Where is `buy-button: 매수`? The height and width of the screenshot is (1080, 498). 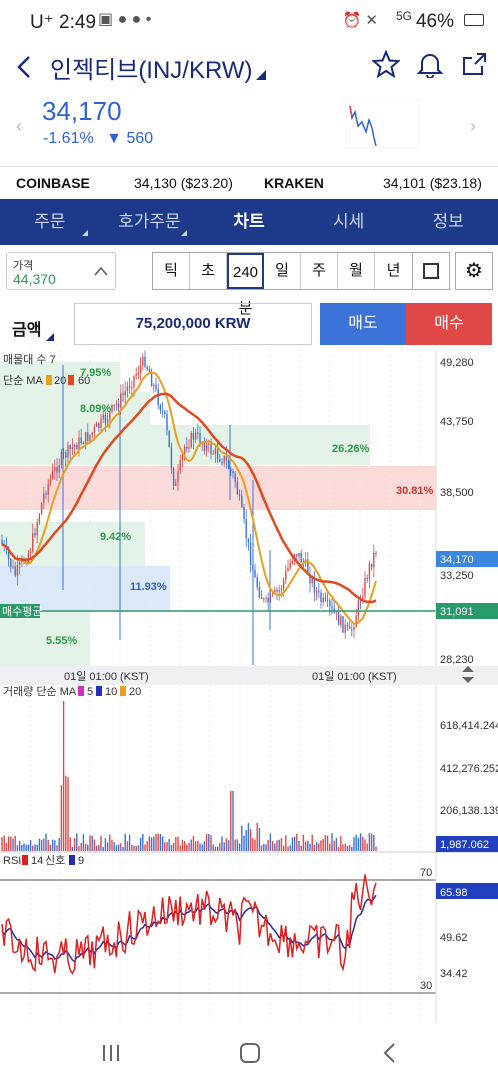 buy-button: 매수 is located at coordinates (449, 324).